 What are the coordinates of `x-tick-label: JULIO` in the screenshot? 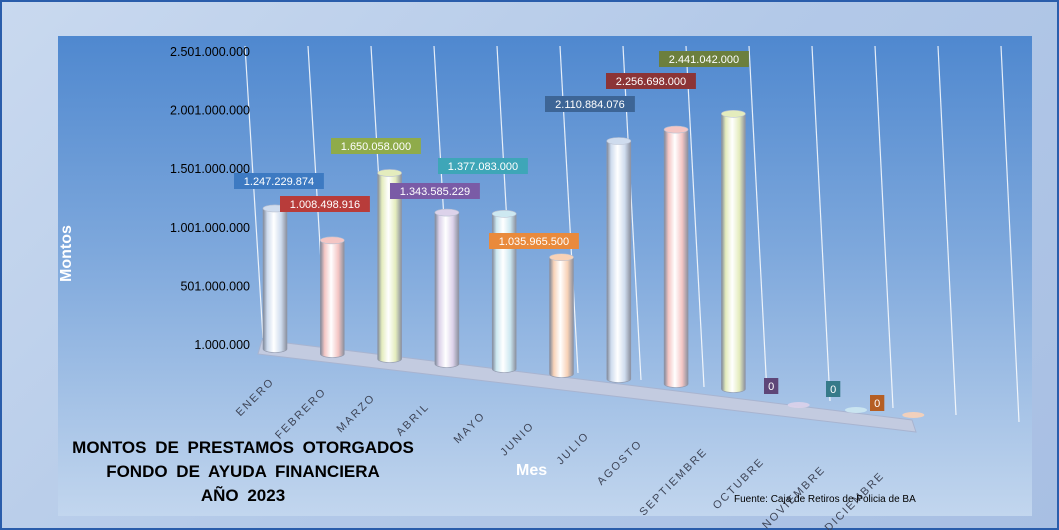 It's located at (574, 449).